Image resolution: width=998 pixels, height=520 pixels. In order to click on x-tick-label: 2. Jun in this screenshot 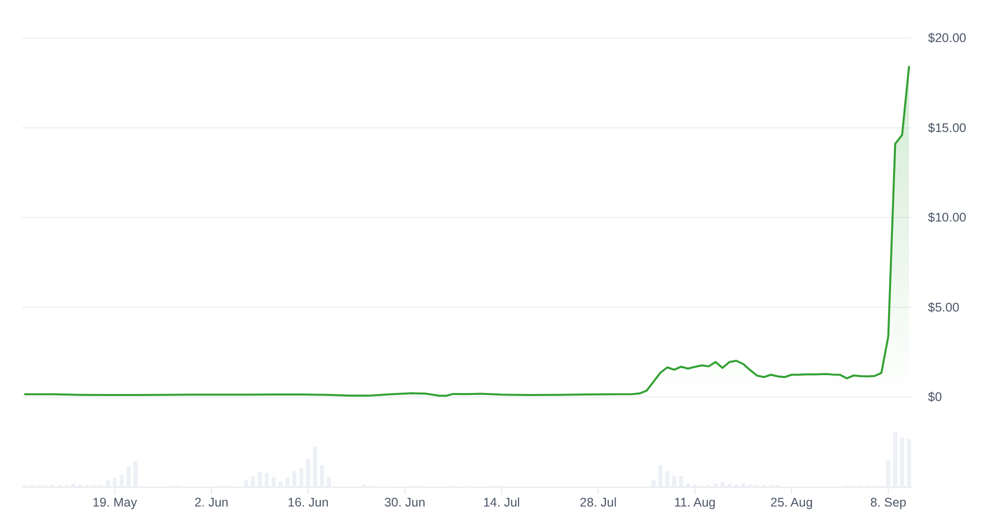, I will do `click(211, 502)`.